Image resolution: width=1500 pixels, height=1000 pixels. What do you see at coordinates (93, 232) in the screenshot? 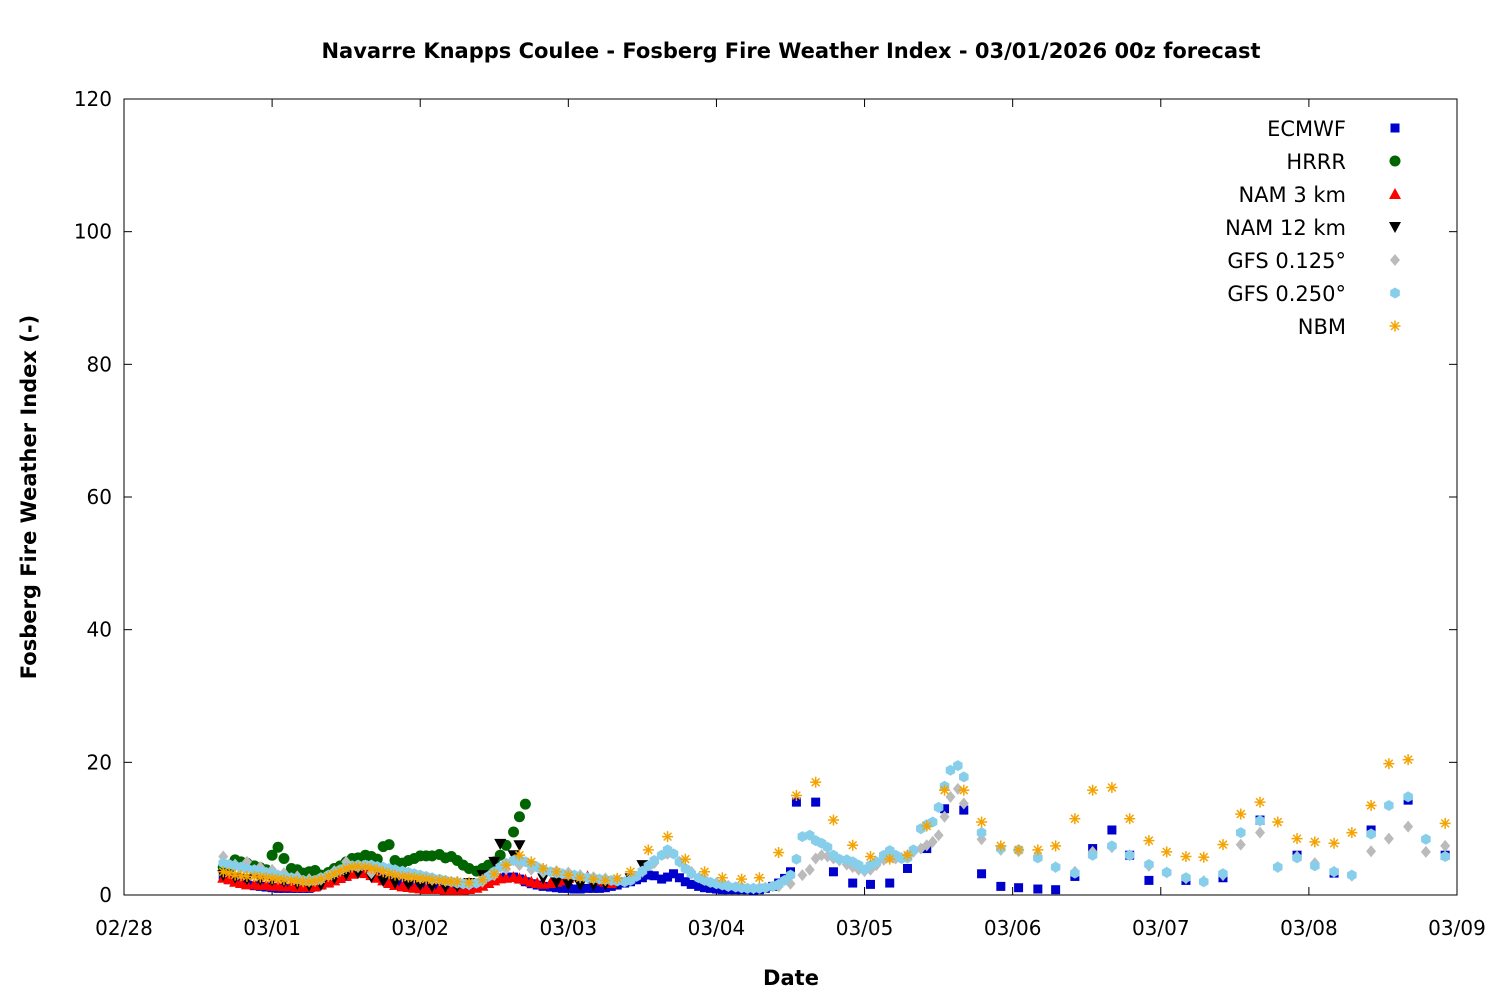
I see `y-tick-label-5: 100` at bounding box center [93, 232].